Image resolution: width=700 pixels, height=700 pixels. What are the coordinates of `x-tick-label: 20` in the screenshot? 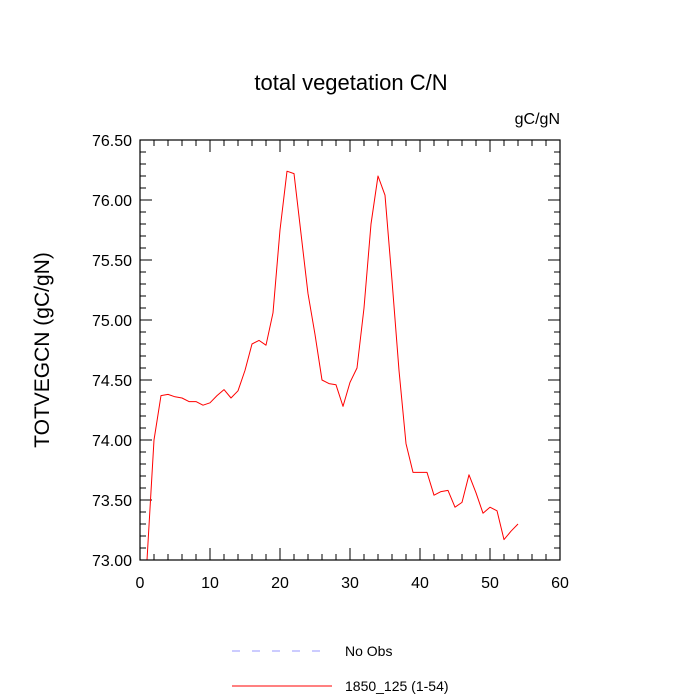 It's located at (280, 583).